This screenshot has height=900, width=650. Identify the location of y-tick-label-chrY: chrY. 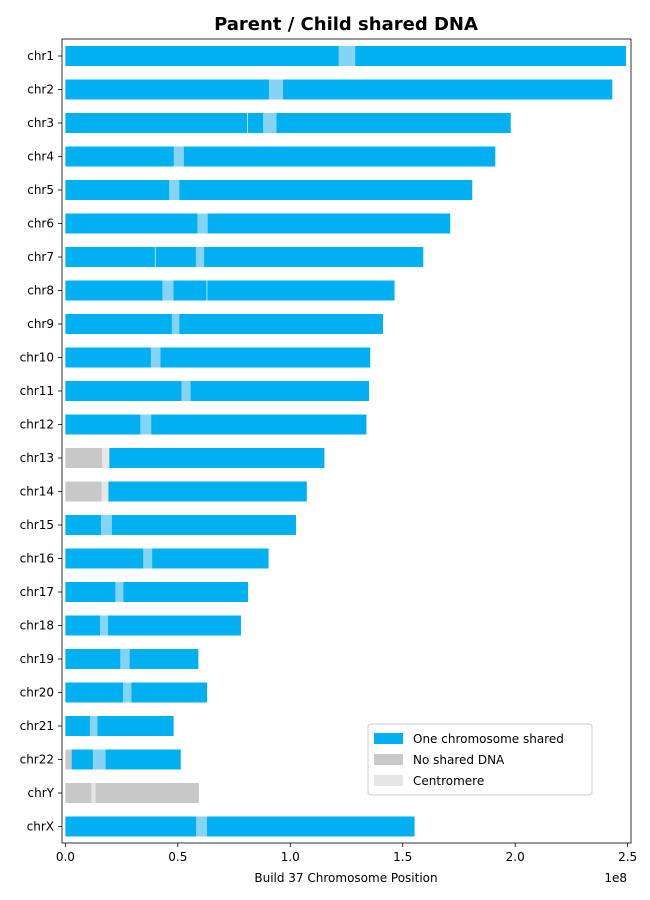
(41, 793).